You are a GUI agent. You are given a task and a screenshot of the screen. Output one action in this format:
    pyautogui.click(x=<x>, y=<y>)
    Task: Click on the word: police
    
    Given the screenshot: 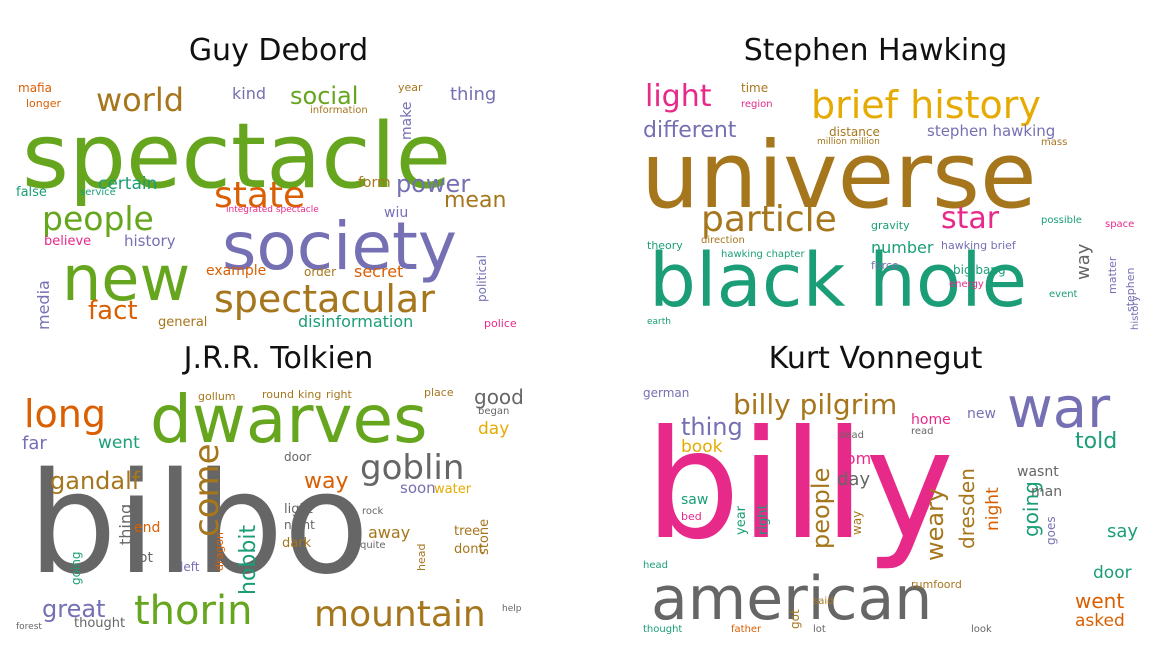 What is the action you would take?
    pyautogui.click(x=500, y=323)
    